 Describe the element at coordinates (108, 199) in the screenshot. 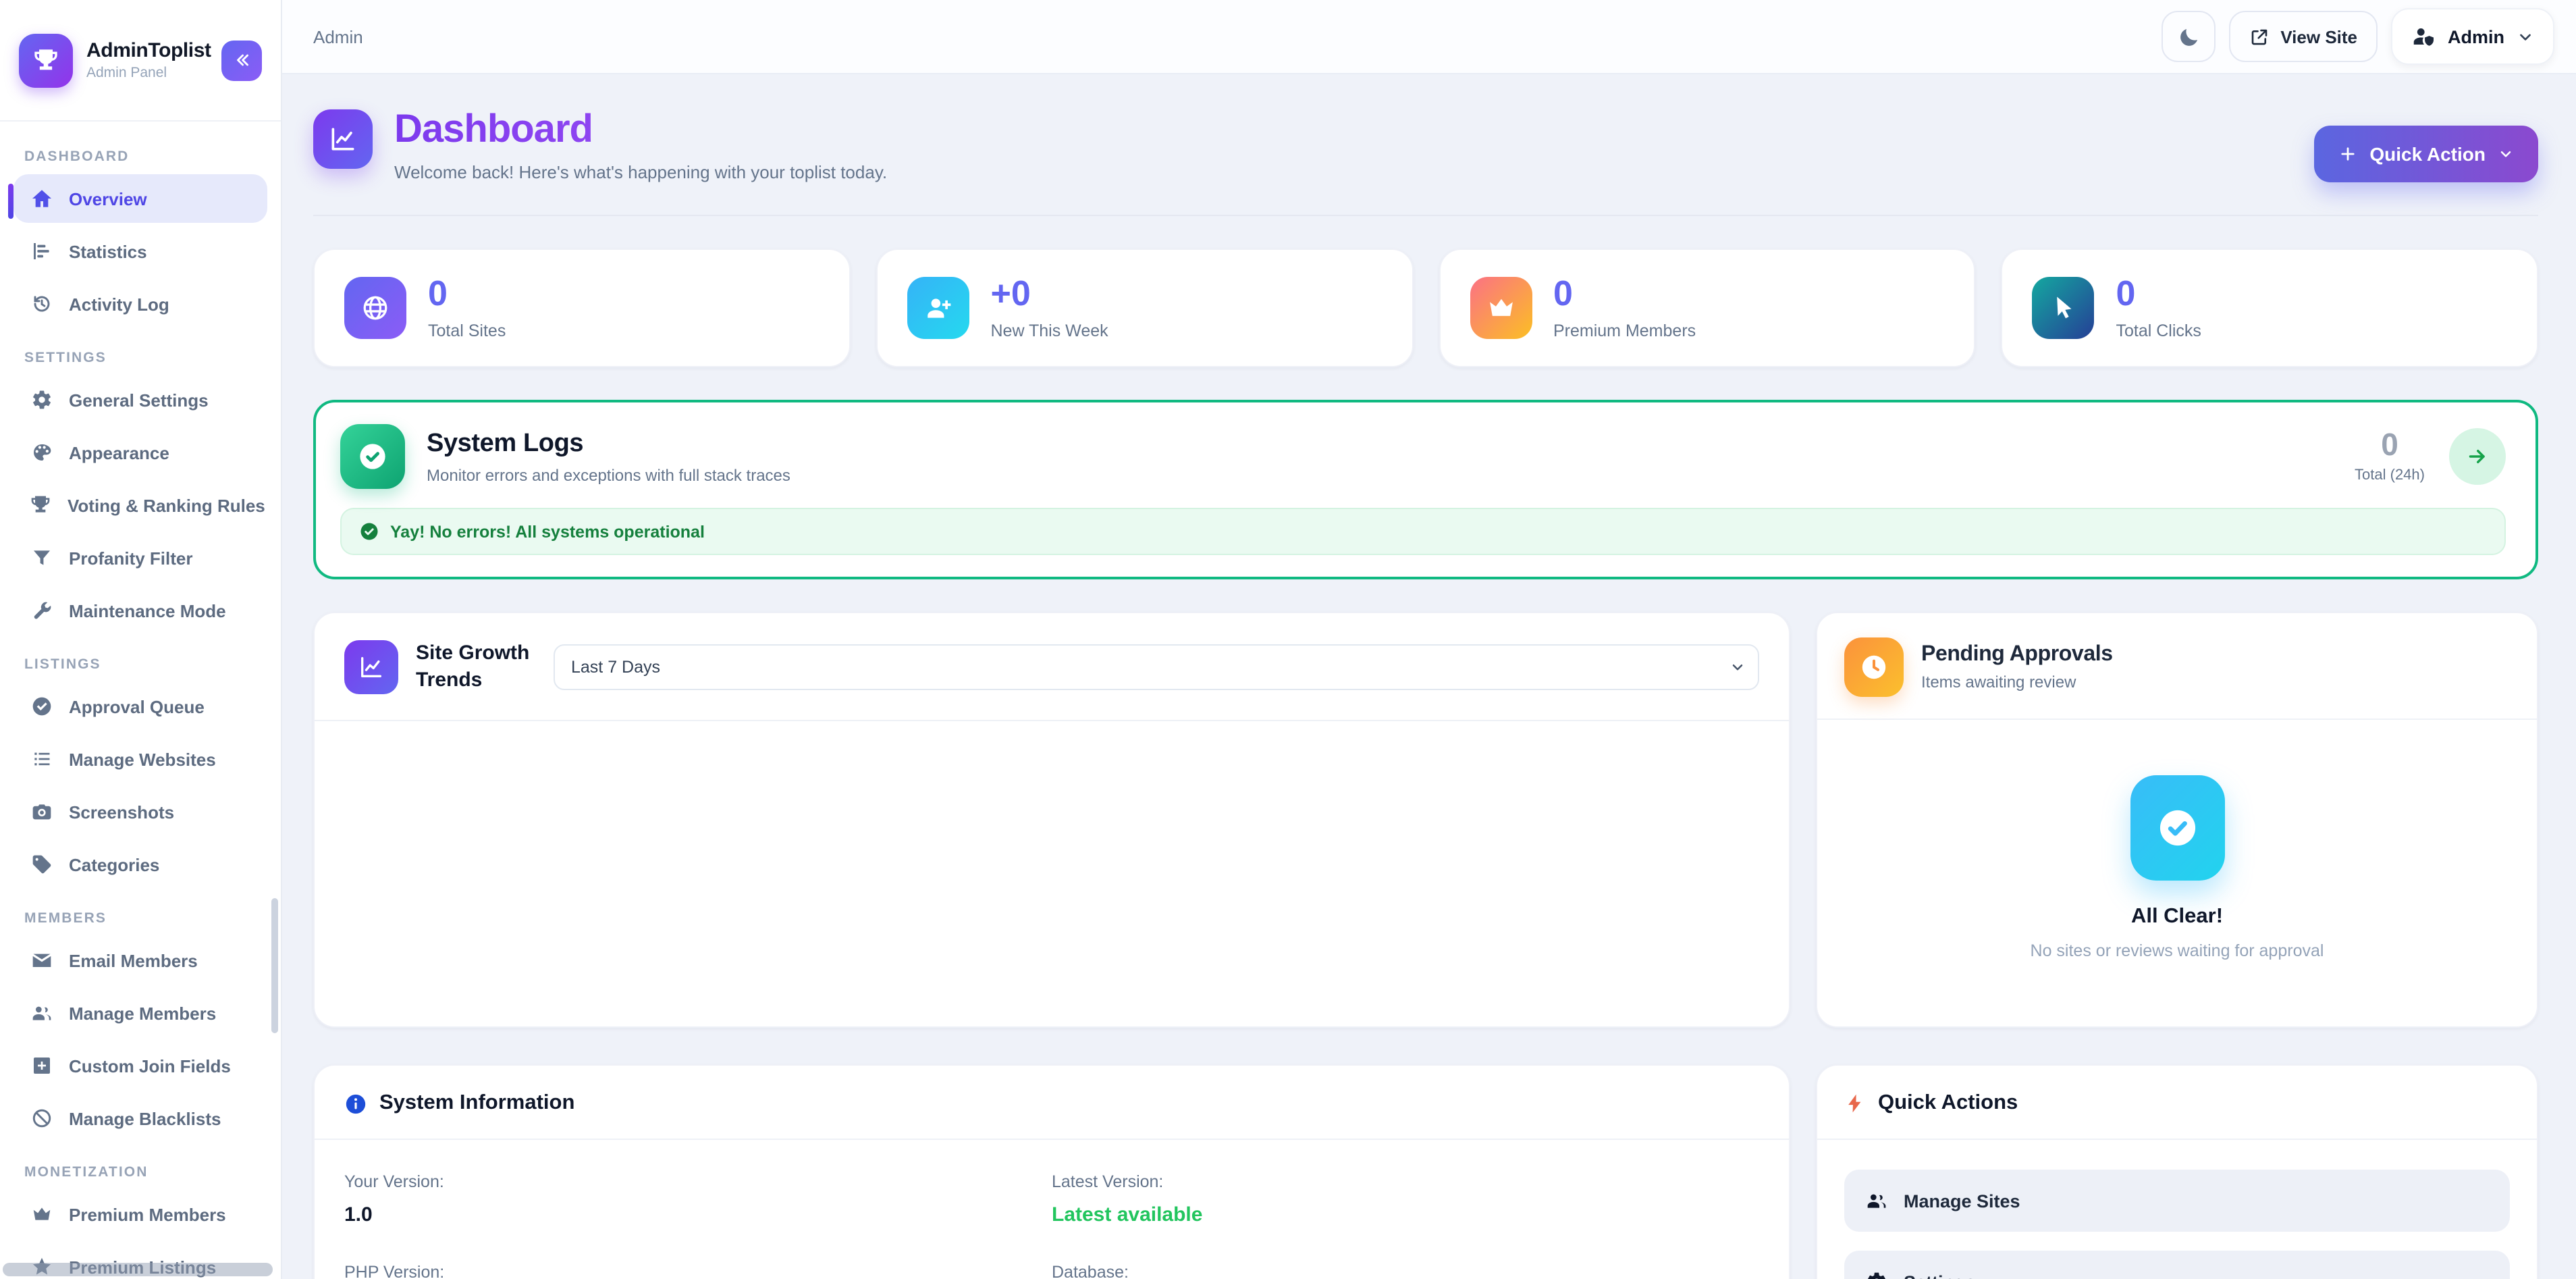

I see `sidebar-item-label: Overview` at that location.